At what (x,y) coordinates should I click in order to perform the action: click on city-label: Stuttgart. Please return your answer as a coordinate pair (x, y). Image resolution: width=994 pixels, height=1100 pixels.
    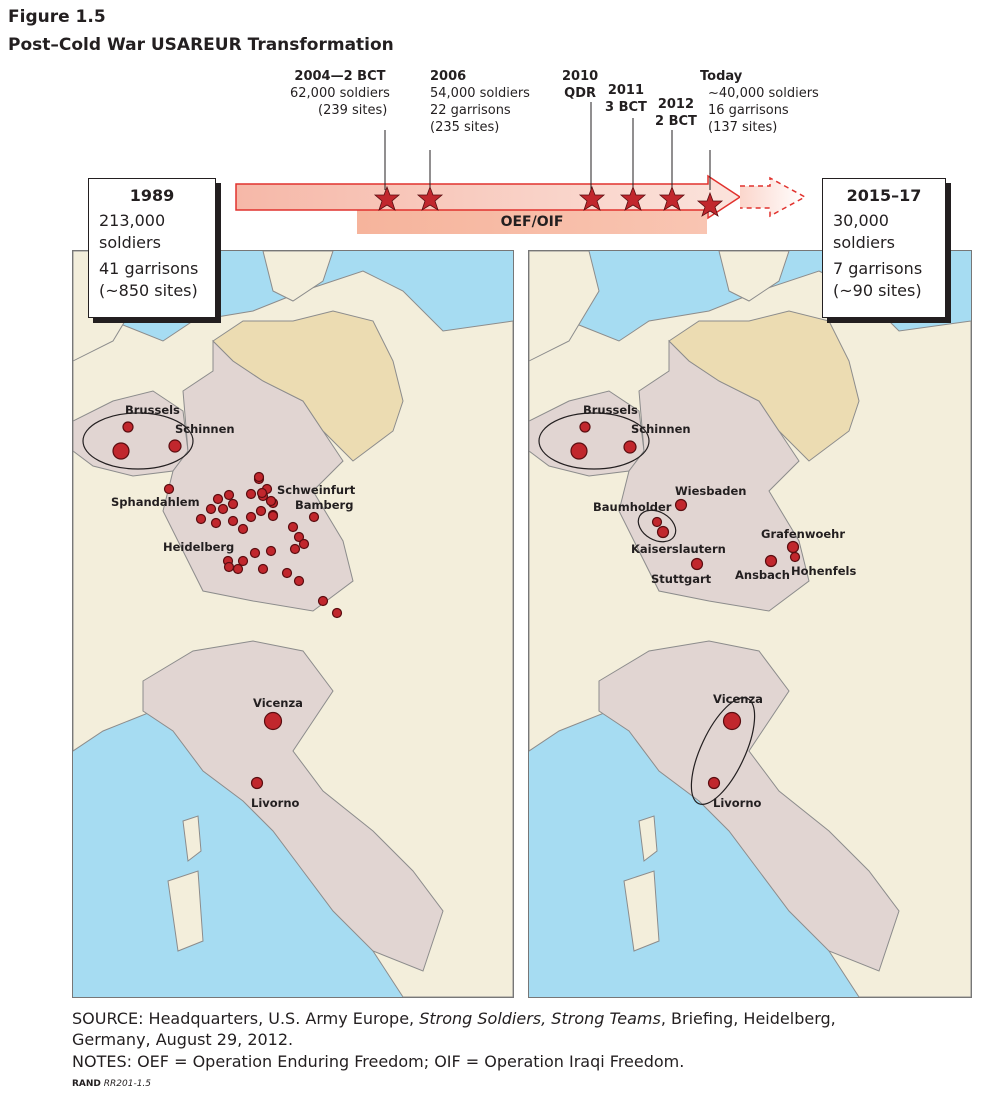
    Looking at the image, I should click on (681, 579).